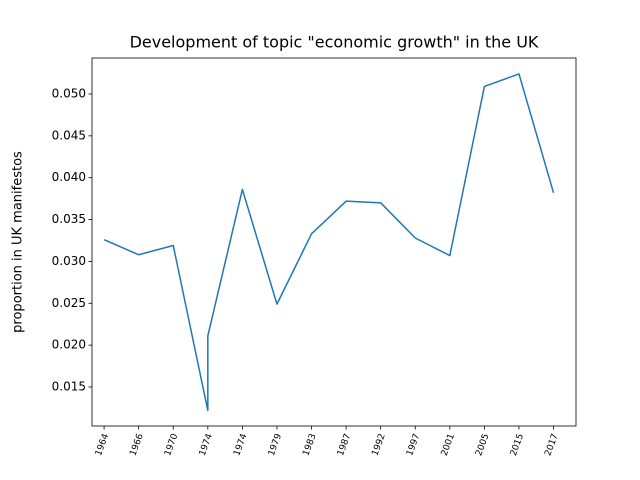 Image resolution: width=640 pixels, height=480 pixels. Describe the element at coordinates (69, 303) in the screenshot. I see `y-tick-label: 0.025` at that location.